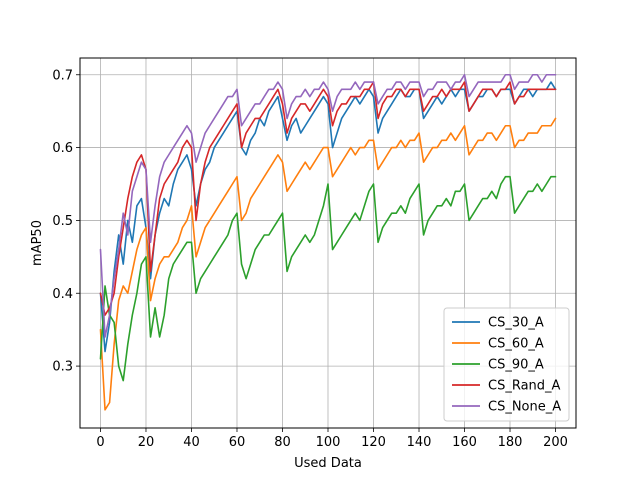 The image size is (640, 480). Describe the element at coordinates (516, 365) in the screenshot. I see `legend-label: CS_90_A` at that location.